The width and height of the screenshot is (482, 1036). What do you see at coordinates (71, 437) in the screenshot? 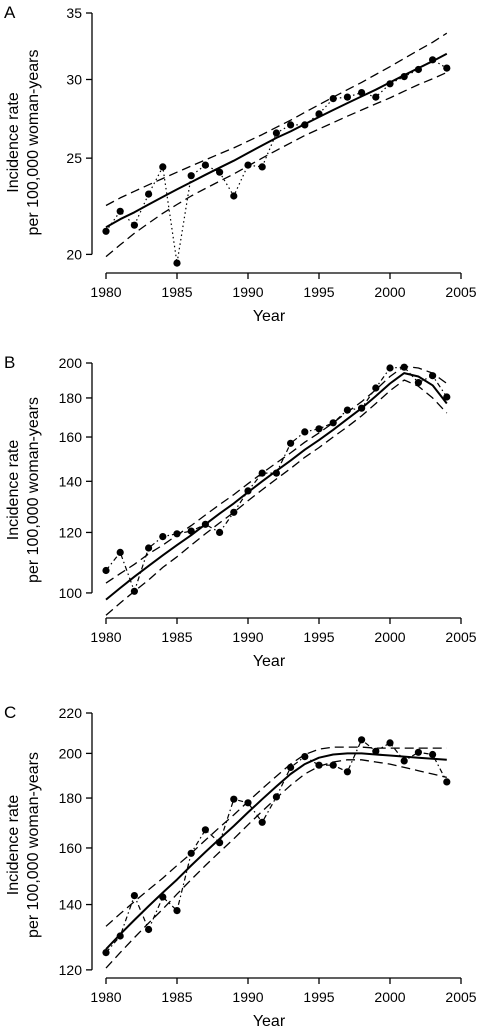
I see `y-tick-label: 160` at bounding box center [71, 437].